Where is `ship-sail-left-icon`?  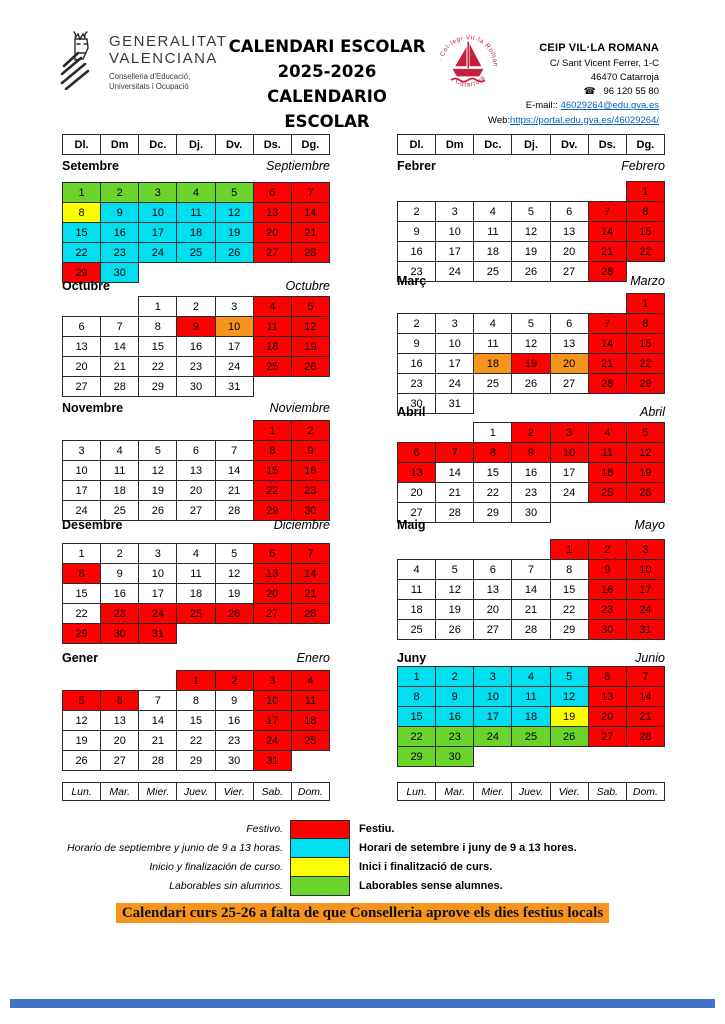
ship-sail-left-icon is located at coordinates (461, 57).